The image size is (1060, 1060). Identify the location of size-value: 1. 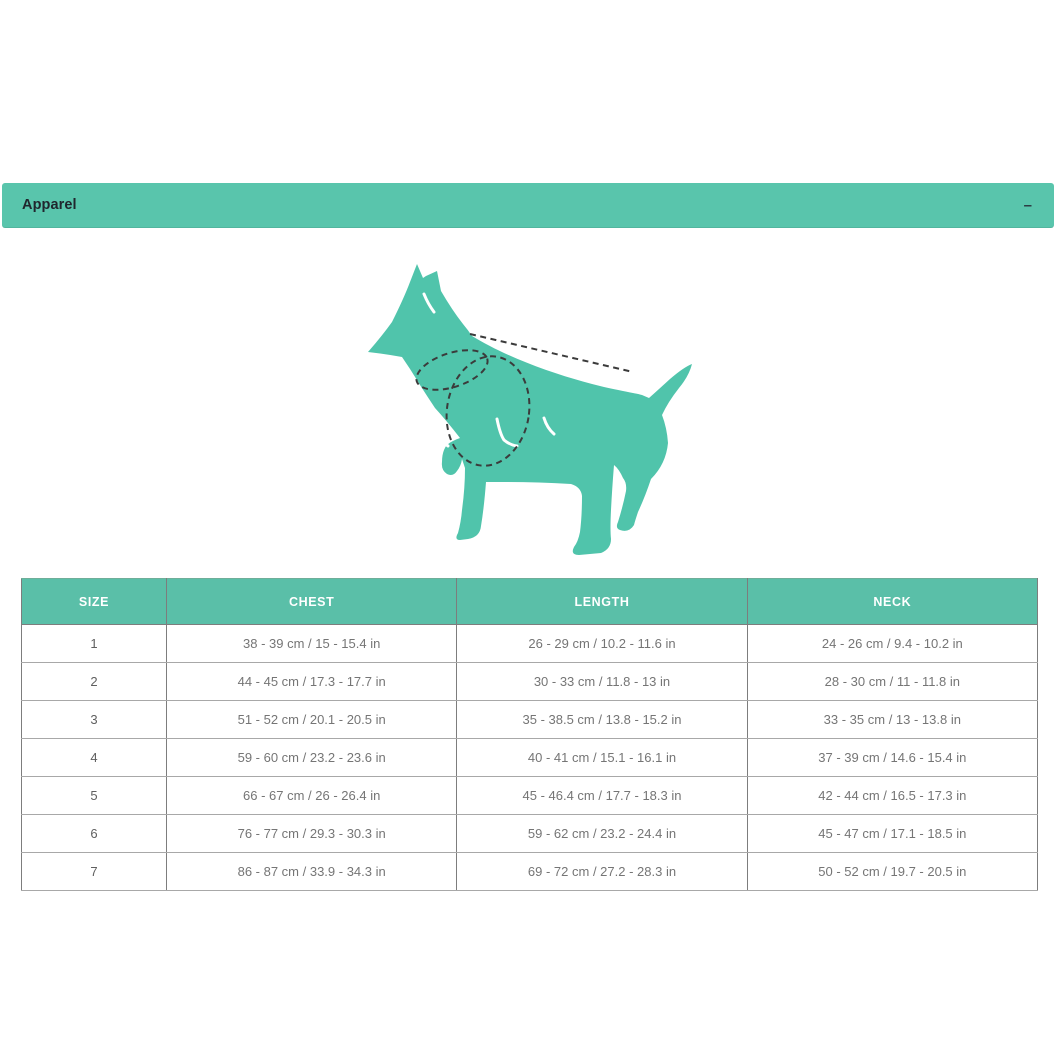
(94, 643).